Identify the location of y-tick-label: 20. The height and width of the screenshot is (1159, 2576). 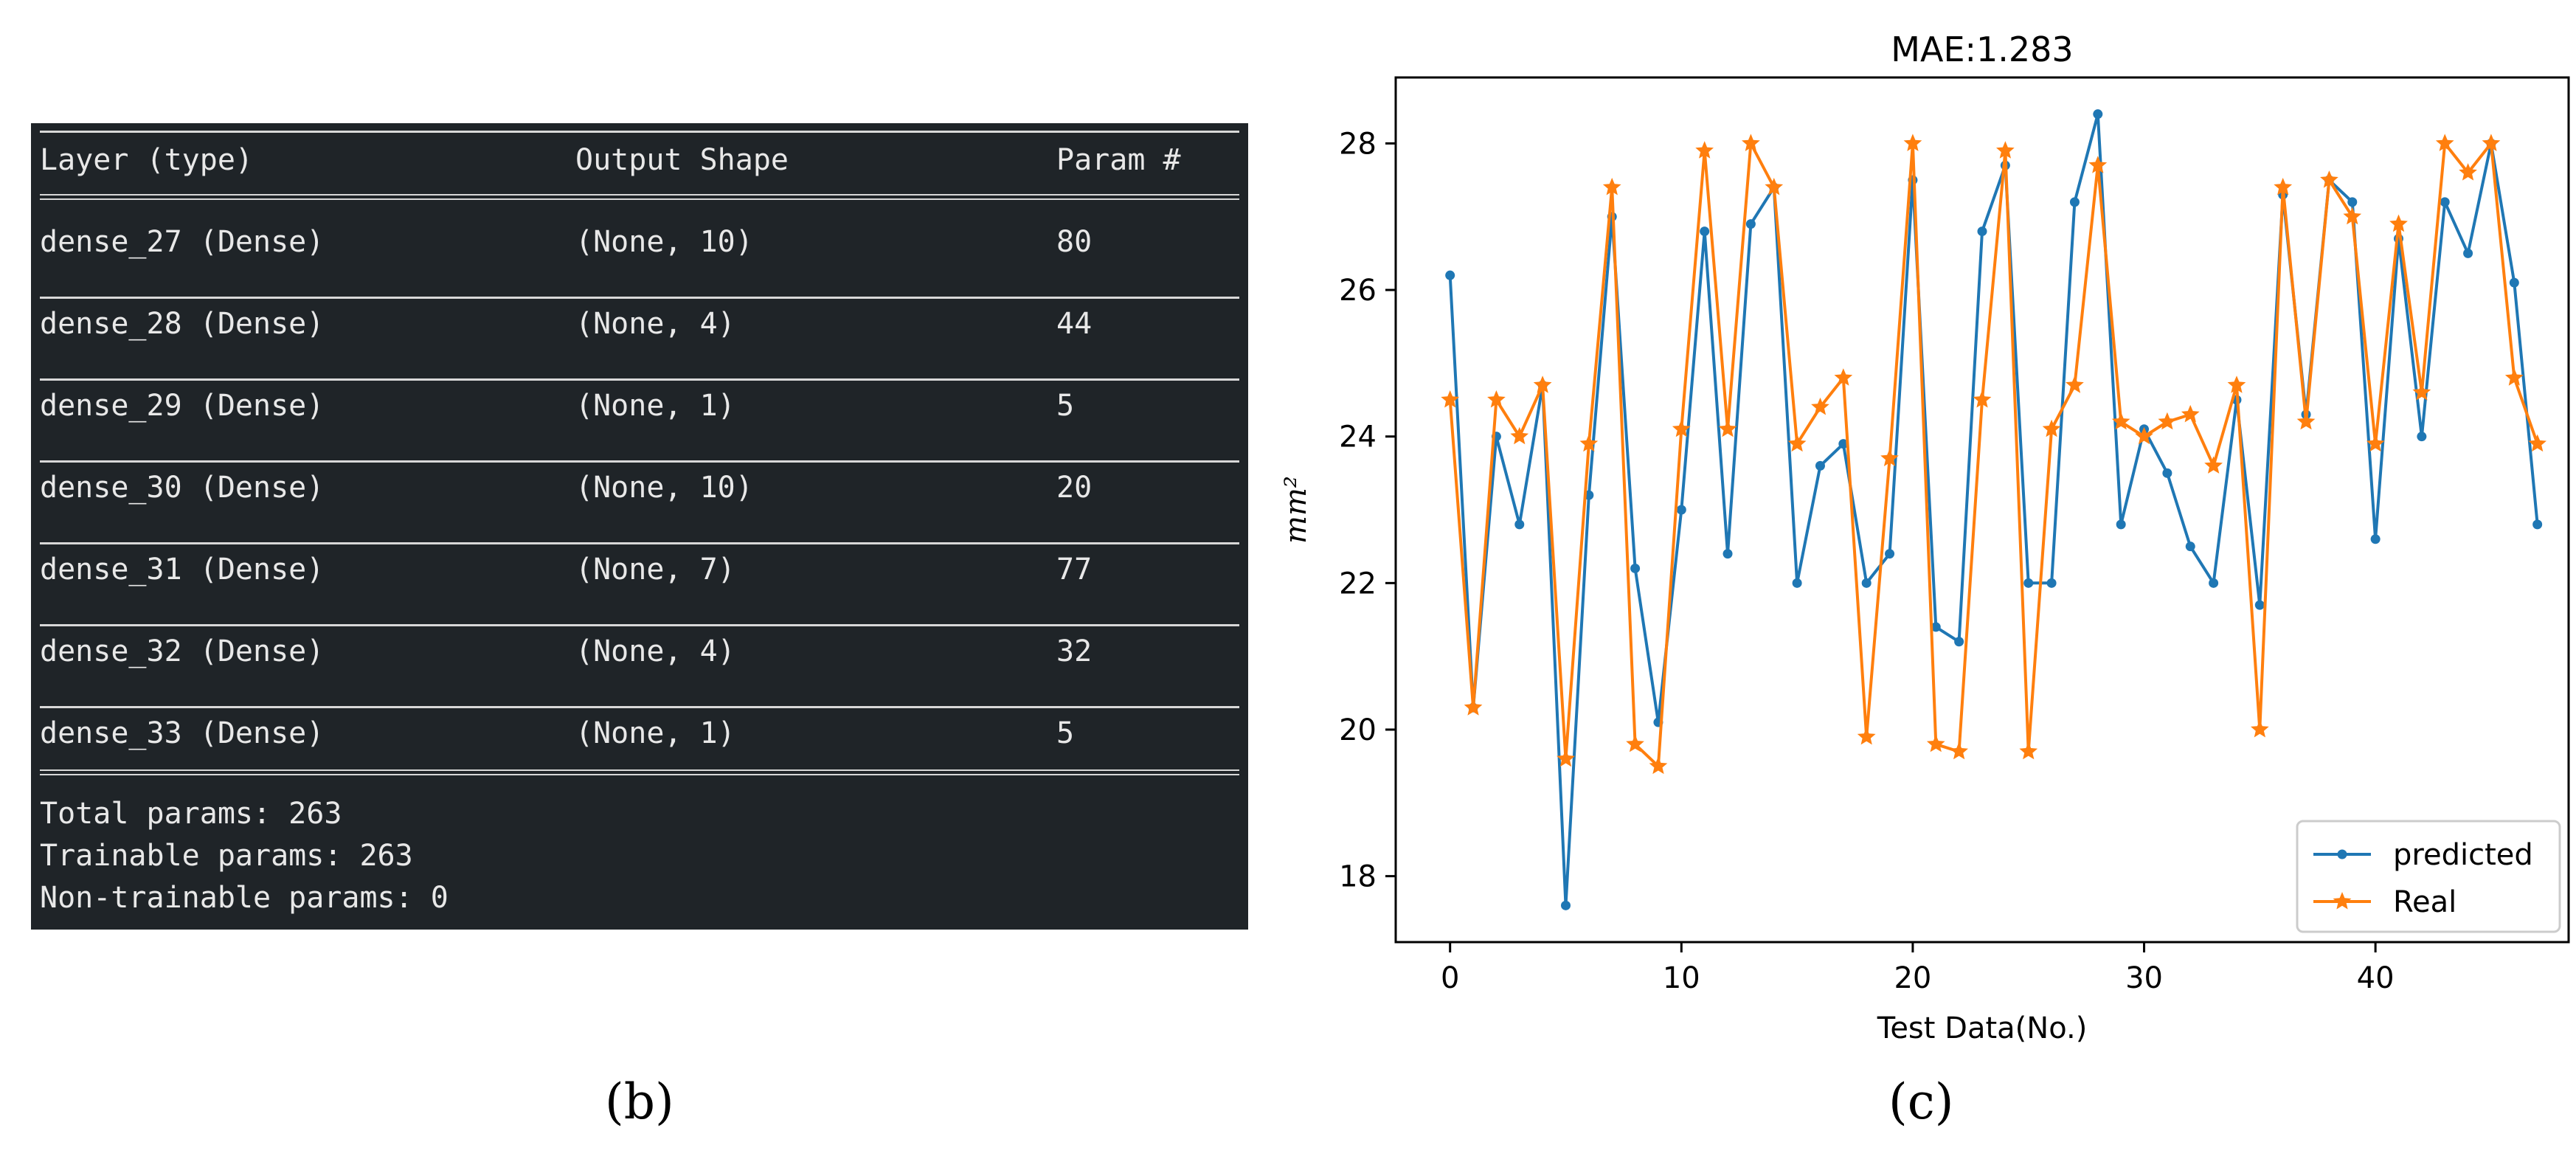
(1358, 730).